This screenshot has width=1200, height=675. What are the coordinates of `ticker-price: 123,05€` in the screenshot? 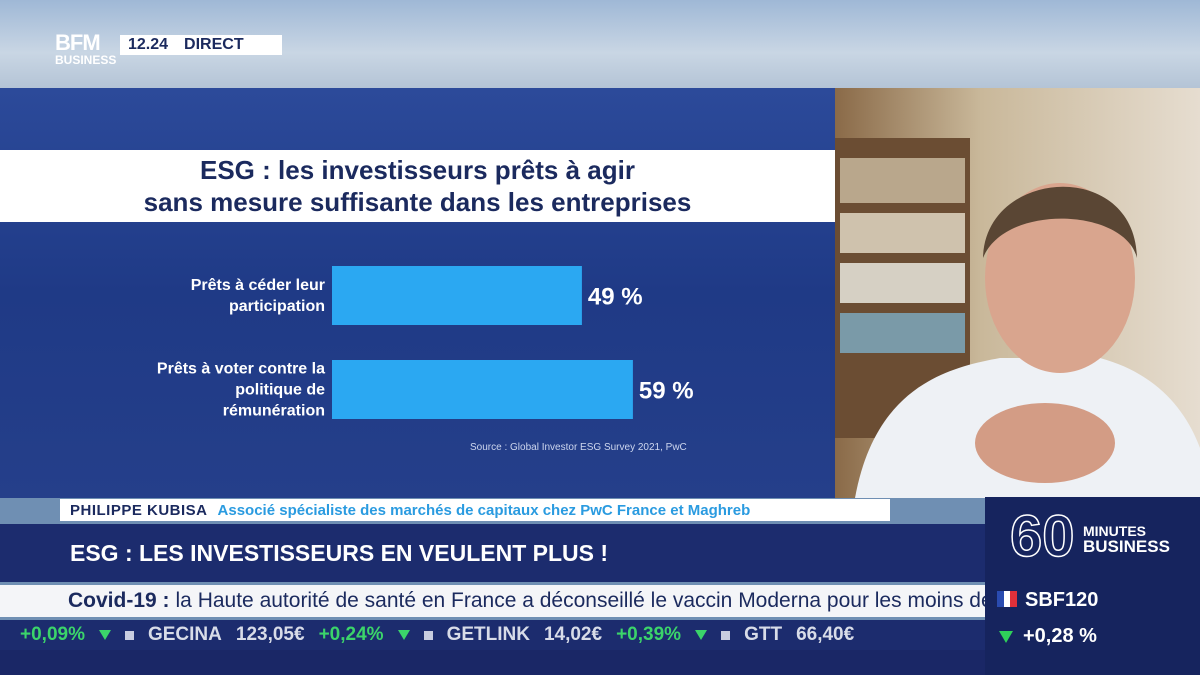 It's located at (270, 634).